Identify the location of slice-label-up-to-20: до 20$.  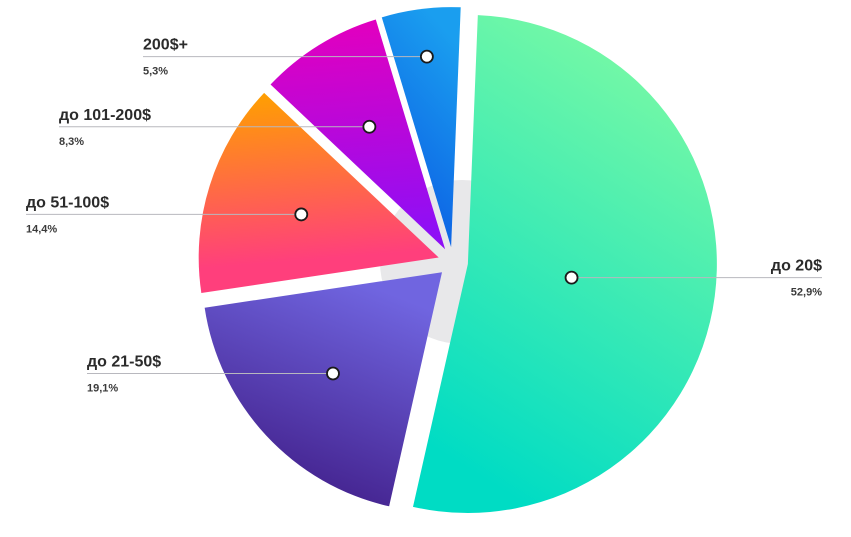
(796, 266).